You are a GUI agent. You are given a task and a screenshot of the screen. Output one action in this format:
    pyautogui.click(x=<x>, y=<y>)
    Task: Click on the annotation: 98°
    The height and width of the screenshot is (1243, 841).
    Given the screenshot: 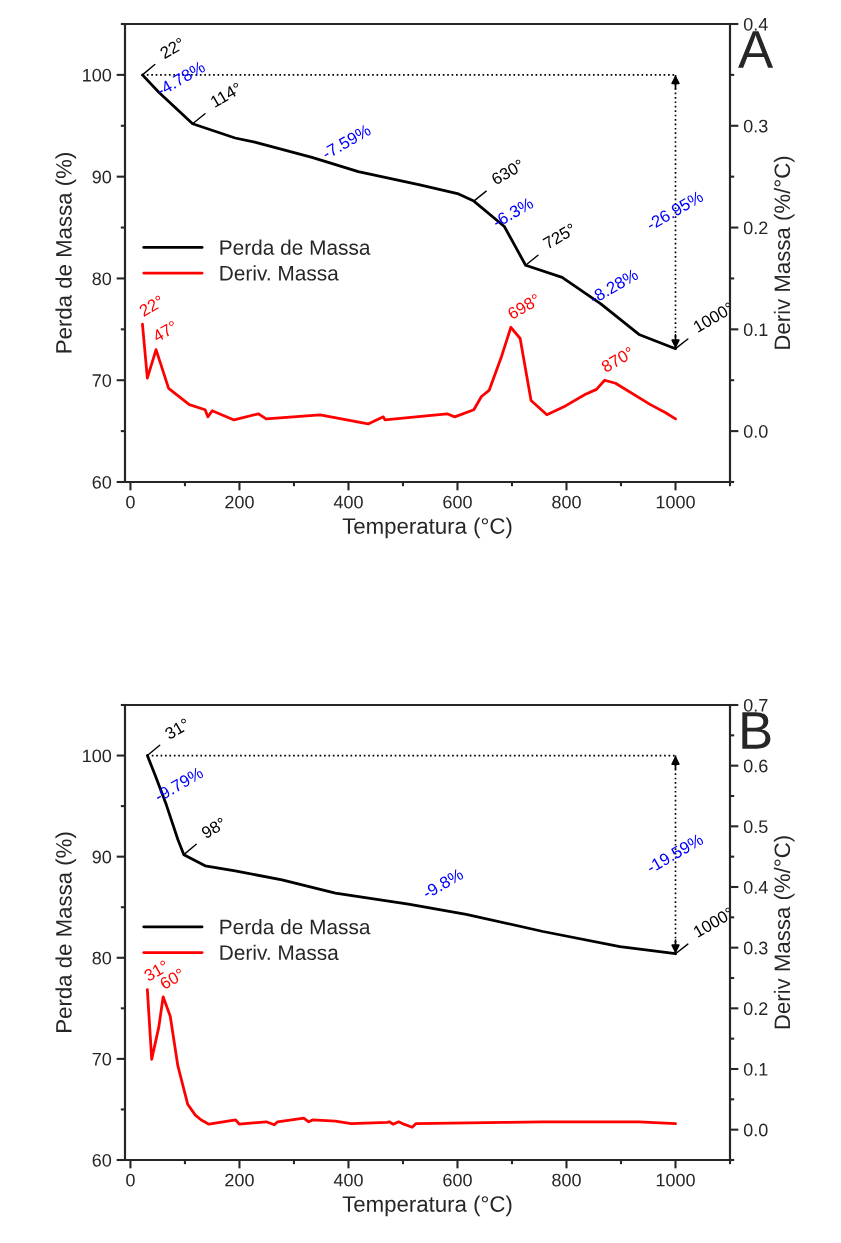 What is the action you would take?
    pyautogui.click(x=213, y=827)
    